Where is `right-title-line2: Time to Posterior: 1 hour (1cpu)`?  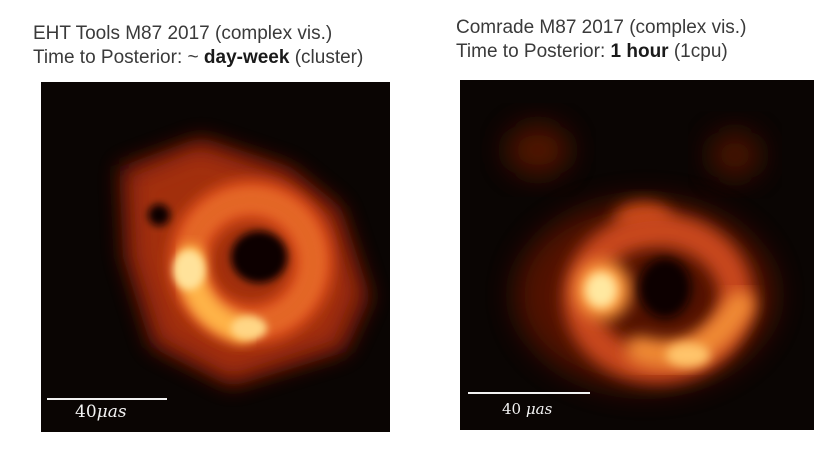
right-title-line2: Time to Posterior: 1 hour (1cpu) is located at coordinates (601, 52).